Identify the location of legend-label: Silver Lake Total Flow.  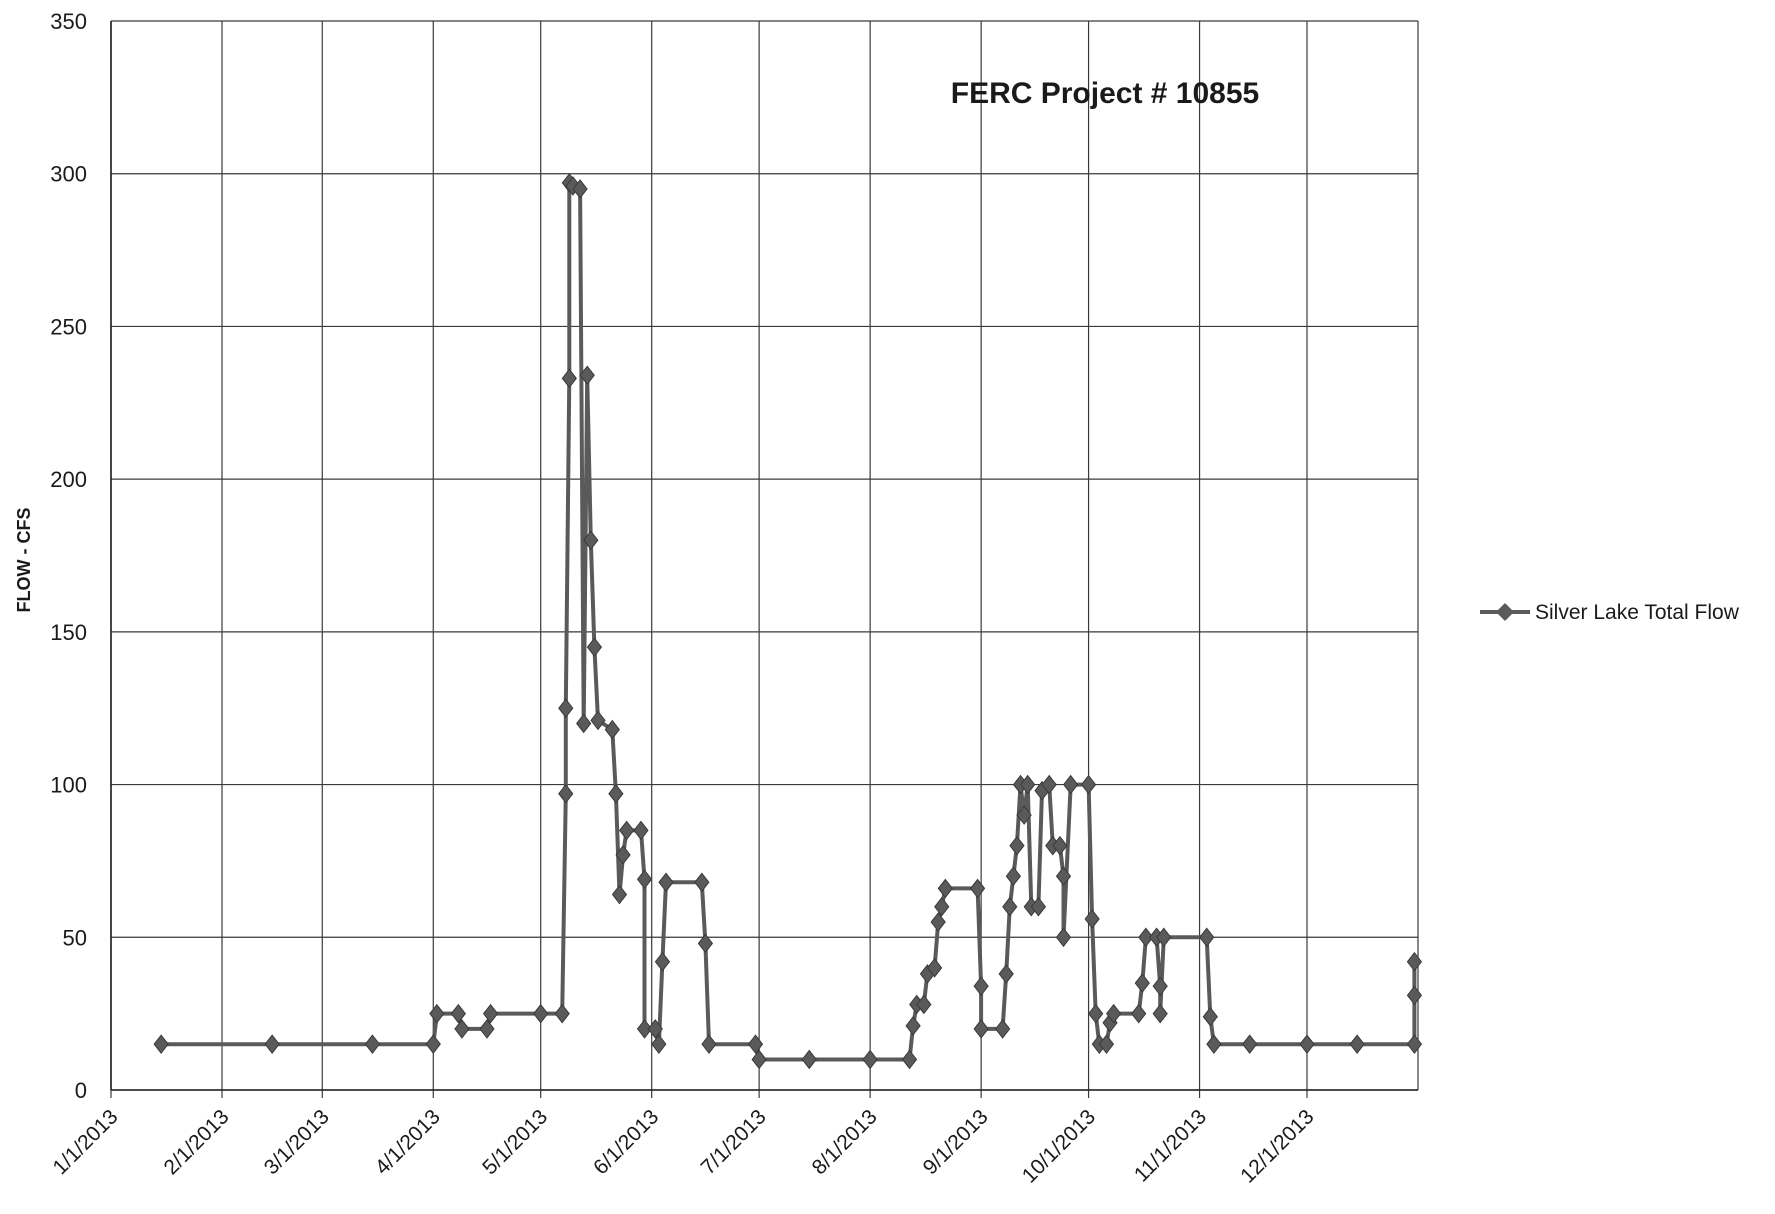
(1637, 612).